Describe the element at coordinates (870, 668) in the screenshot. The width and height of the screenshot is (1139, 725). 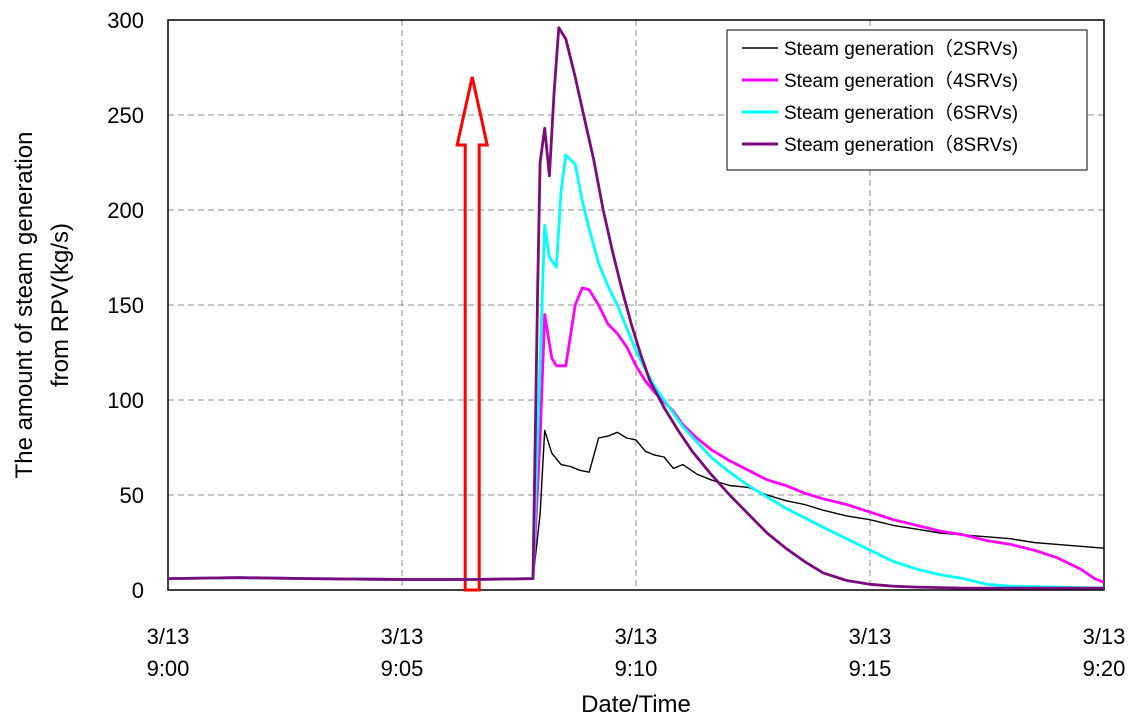
I see `x-tick-time: 9:15` at that location.